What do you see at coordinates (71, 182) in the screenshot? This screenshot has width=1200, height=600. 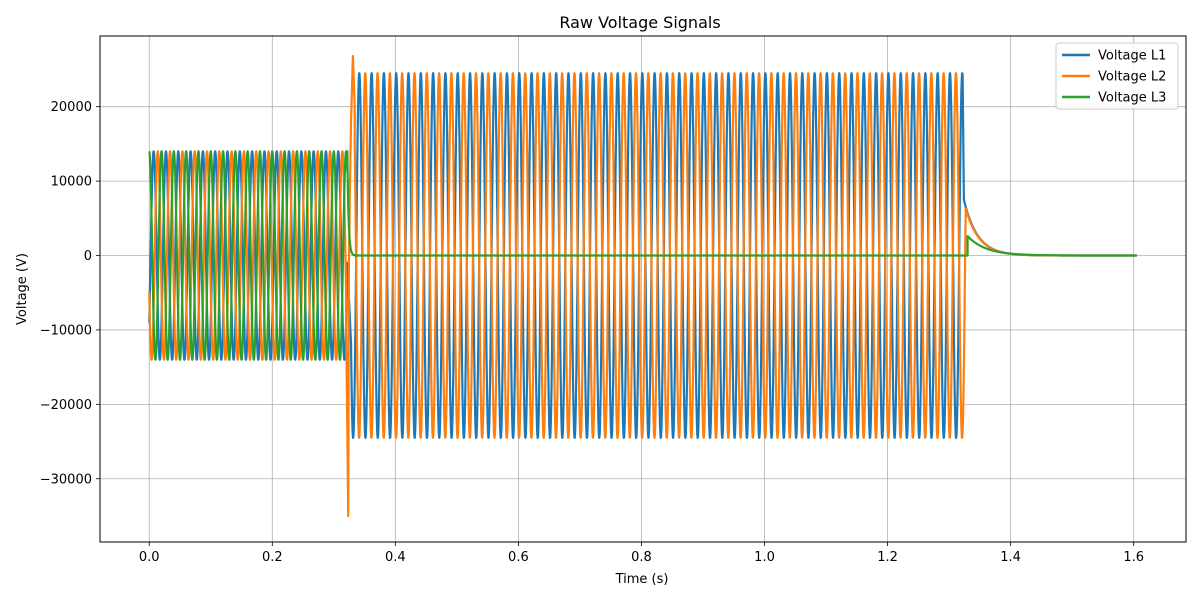 I see `y-tick-label: 10000` at bounding box center [71, 182].